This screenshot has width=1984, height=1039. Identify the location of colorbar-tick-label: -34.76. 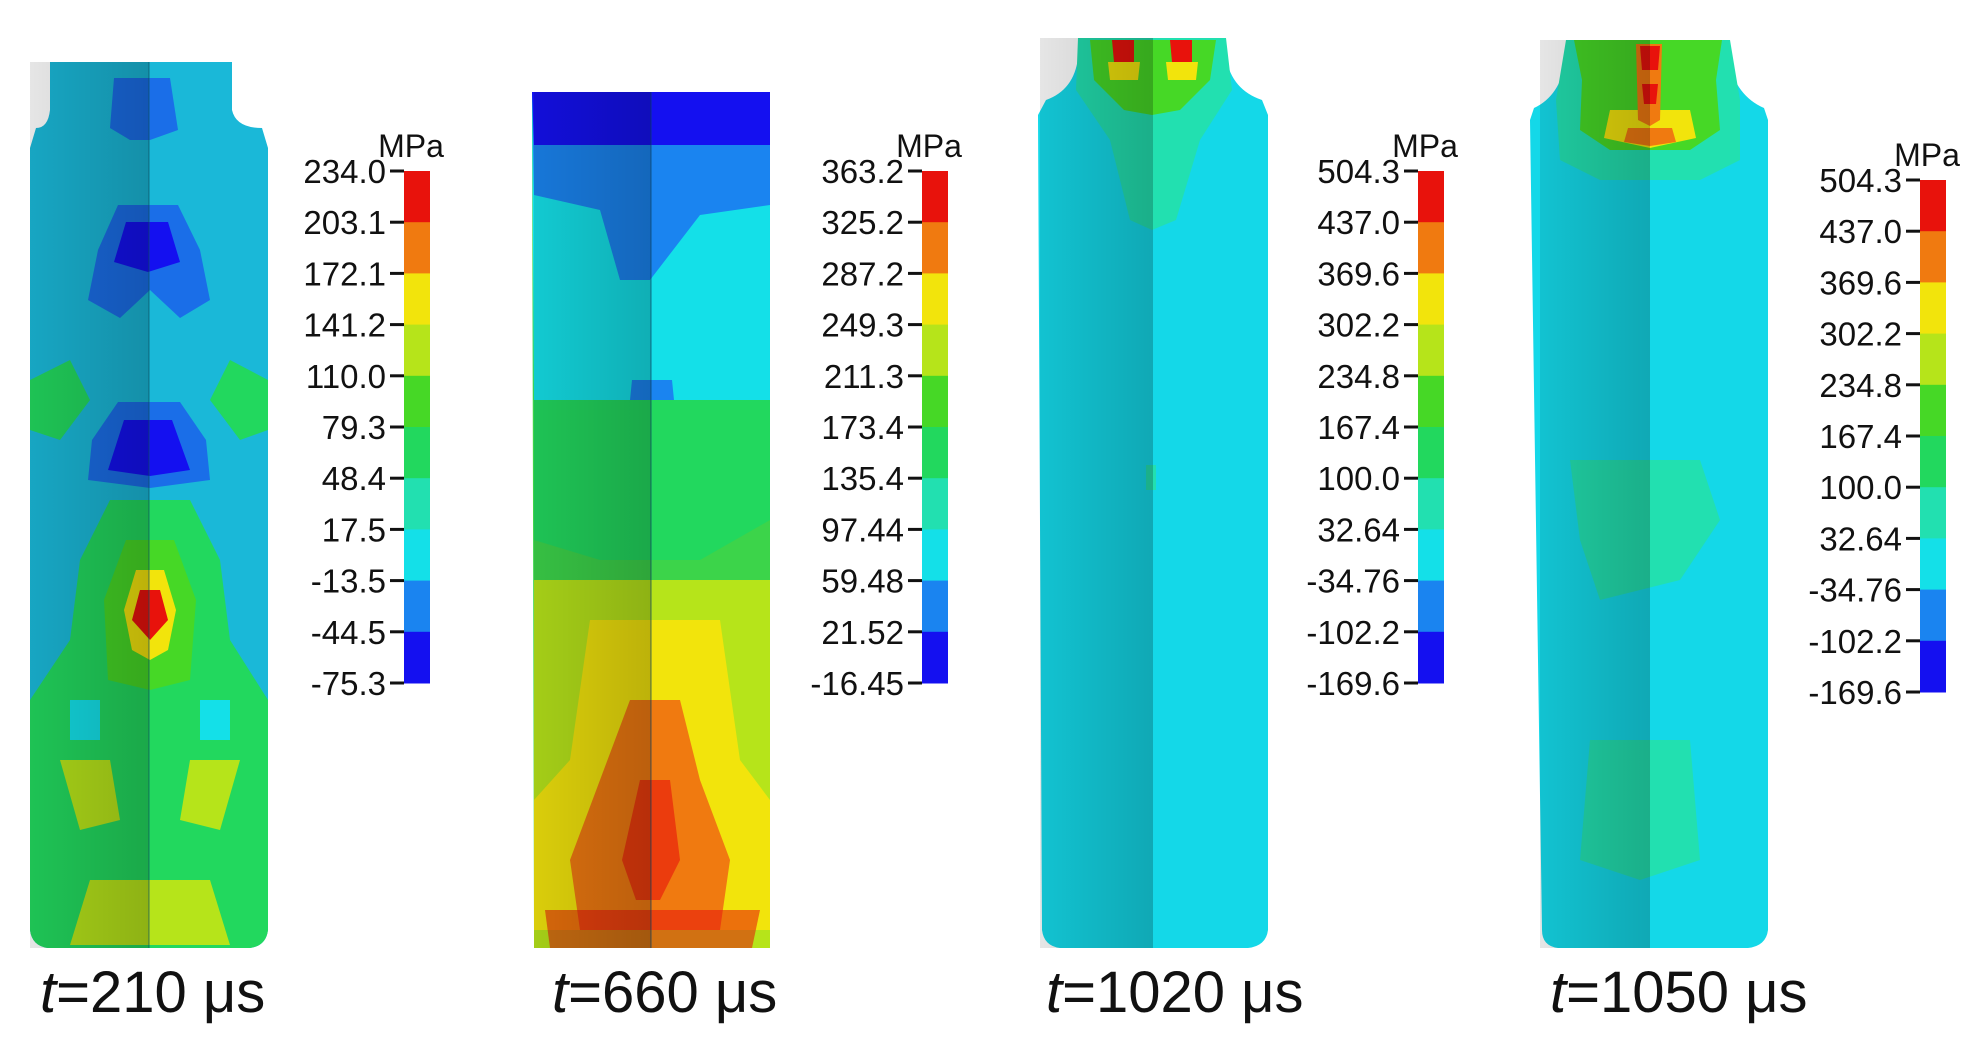
(1855, 590).